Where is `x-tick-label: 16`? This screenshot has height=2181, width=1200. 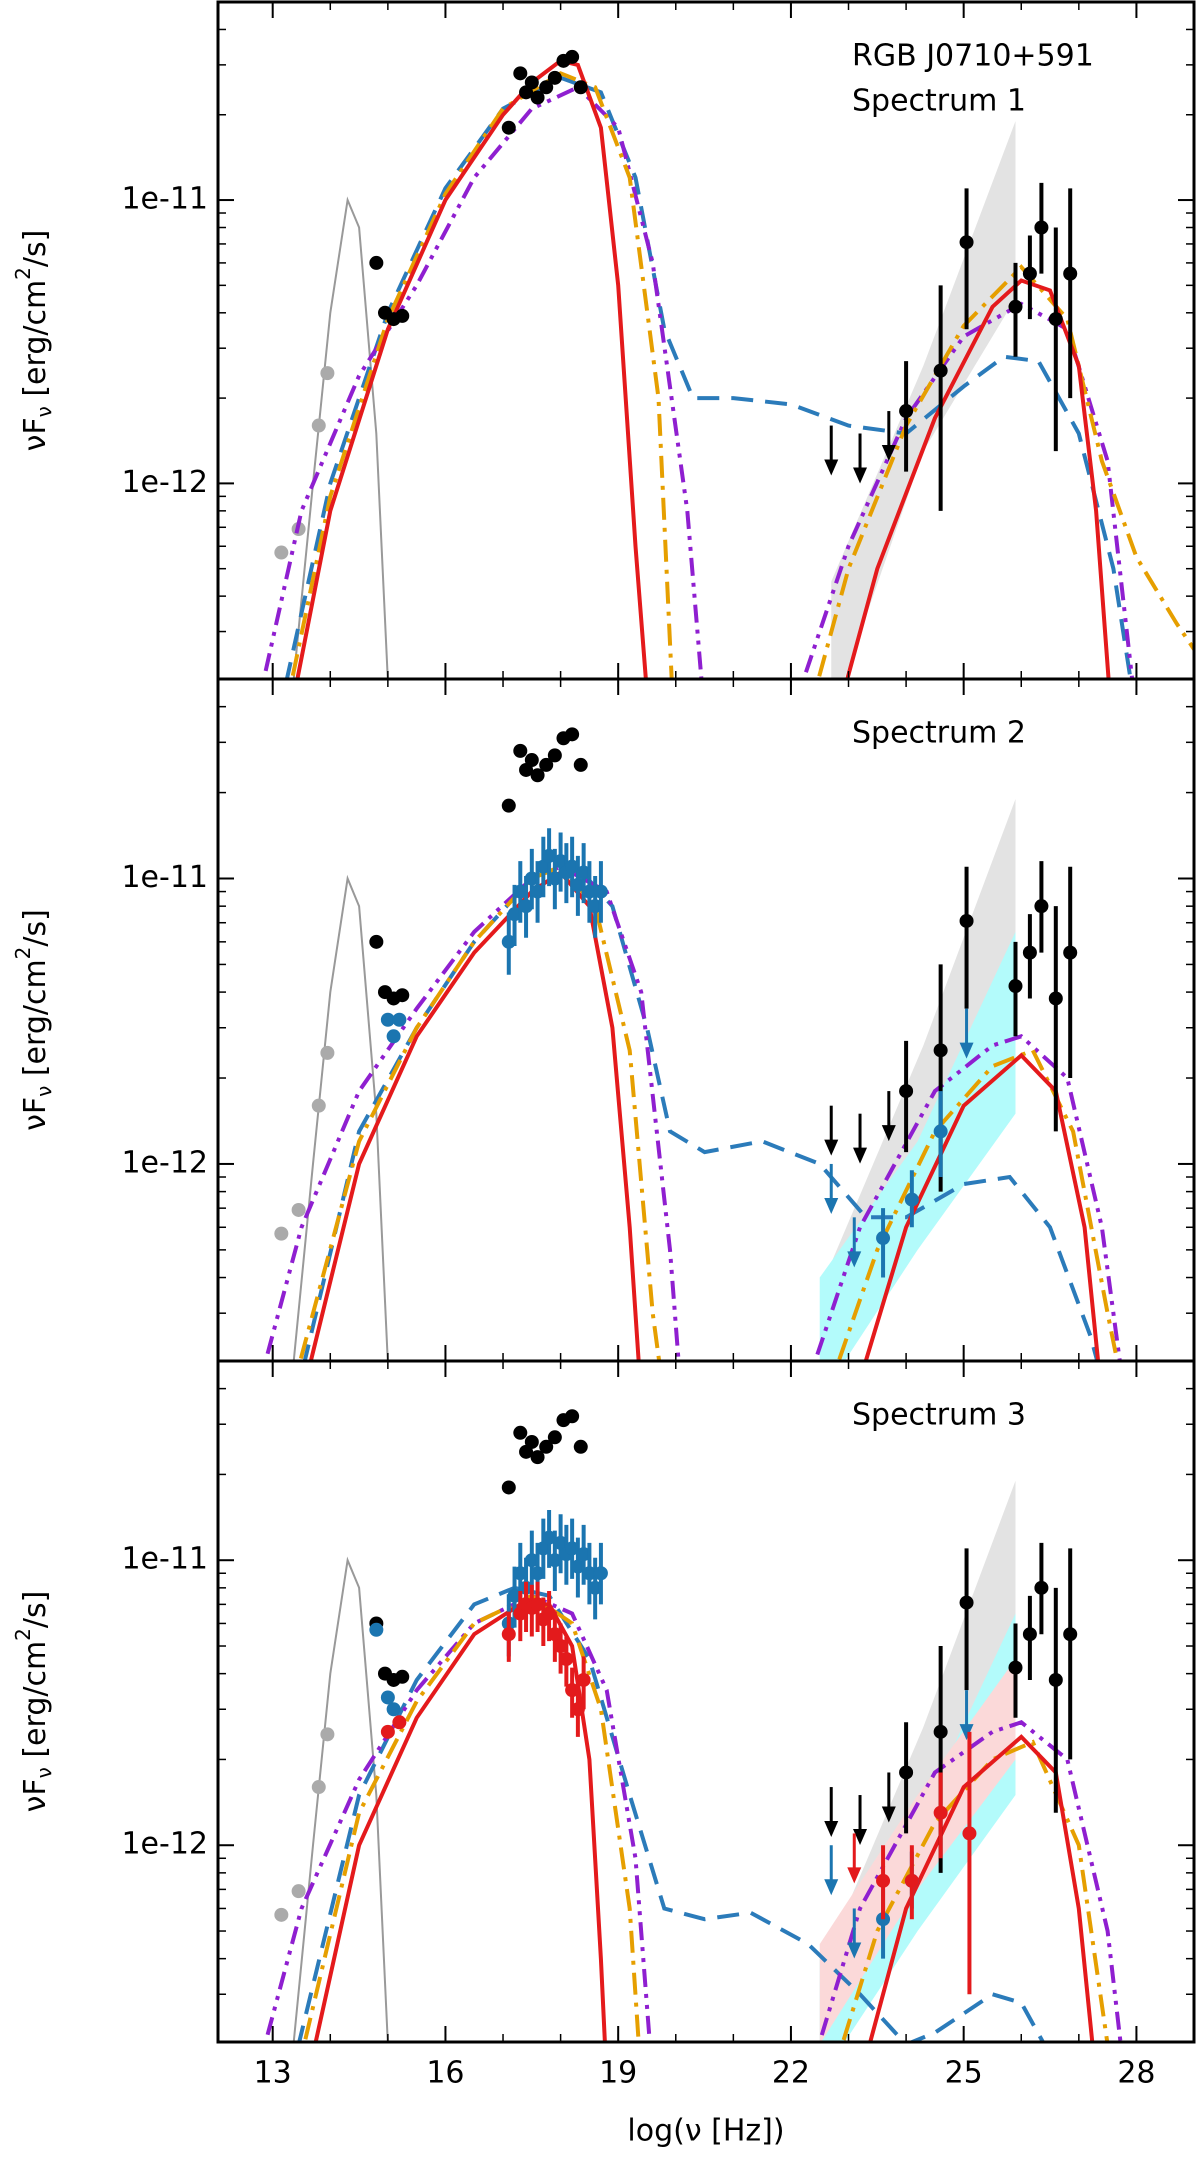 x-tick-label: 16 is located at coordinates (445, 2073).